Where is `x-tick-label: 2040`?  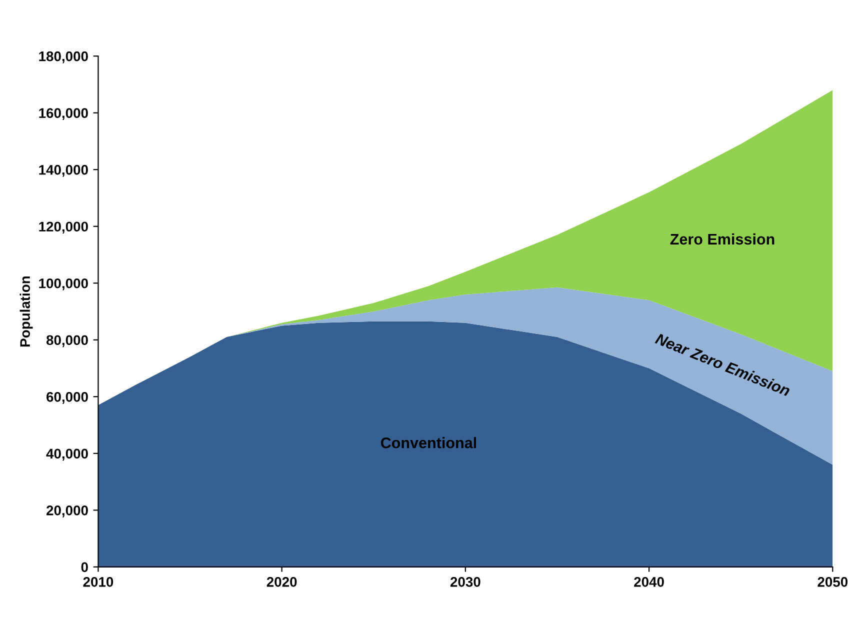
x-tick-label: 2040 is located at coordinates (649, 582).